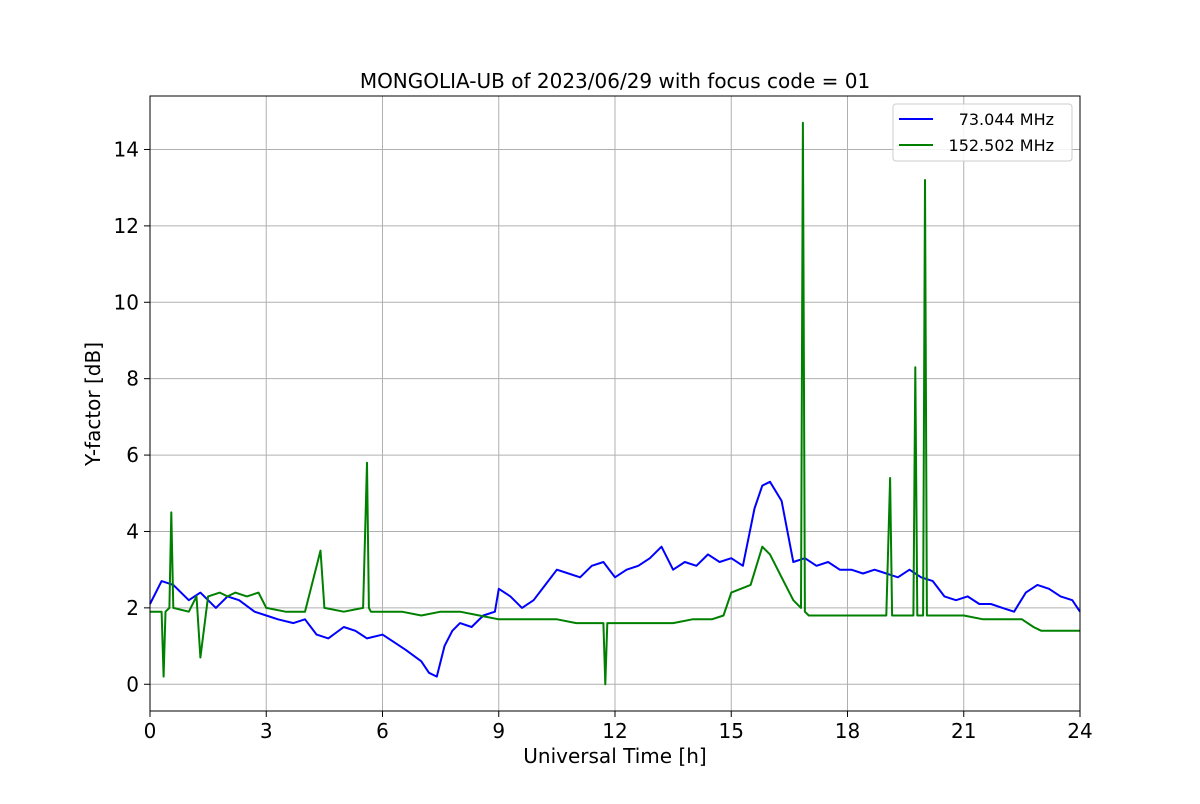 Image resolution: width=1200 pixels, height=804 pixels. I want to click on y-tick-label: 0, so click(132, 684).